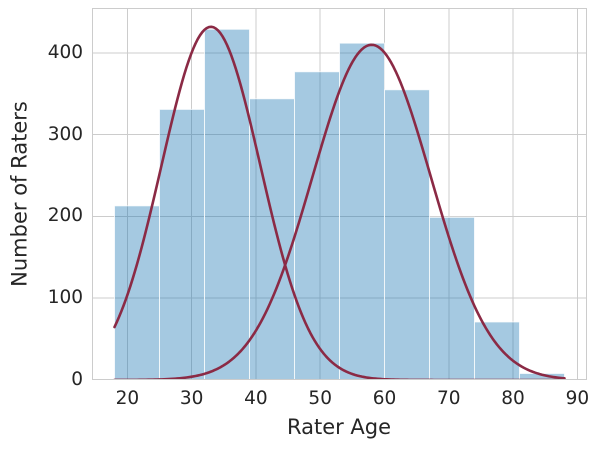 Image resolution: width=602 pixels, height=451 pixels. I want to click on x-tick-label: 60, so click(384, 398).